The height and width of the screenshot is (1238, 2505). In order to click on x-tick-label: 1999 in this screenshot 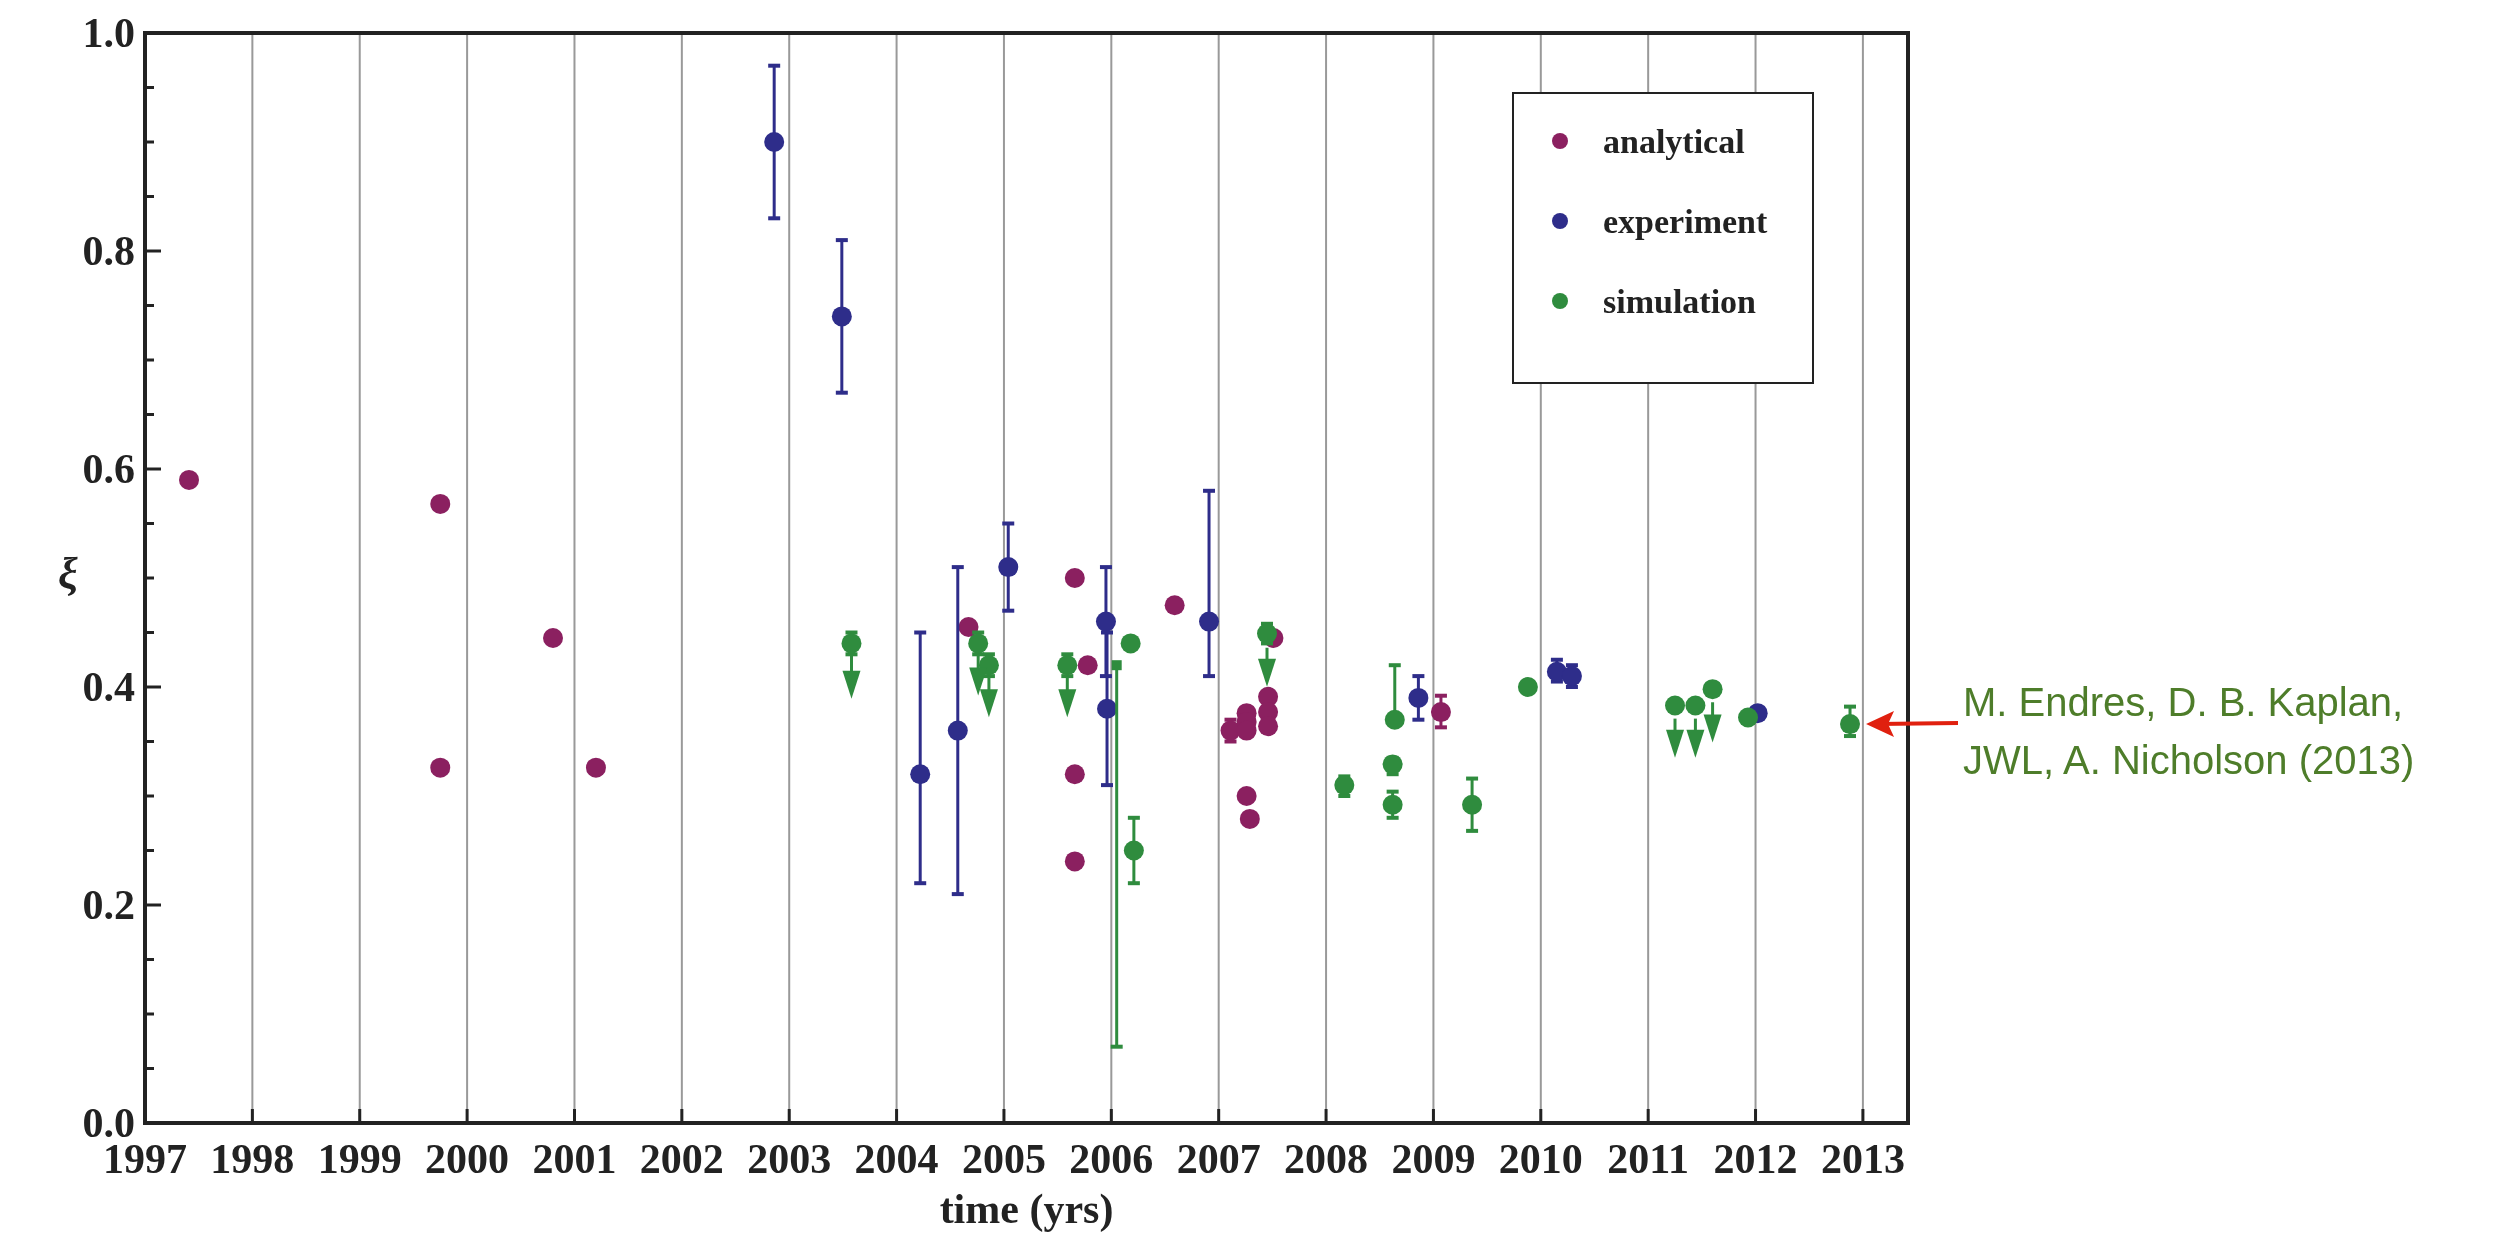, I will do `click(359, 1159)`.